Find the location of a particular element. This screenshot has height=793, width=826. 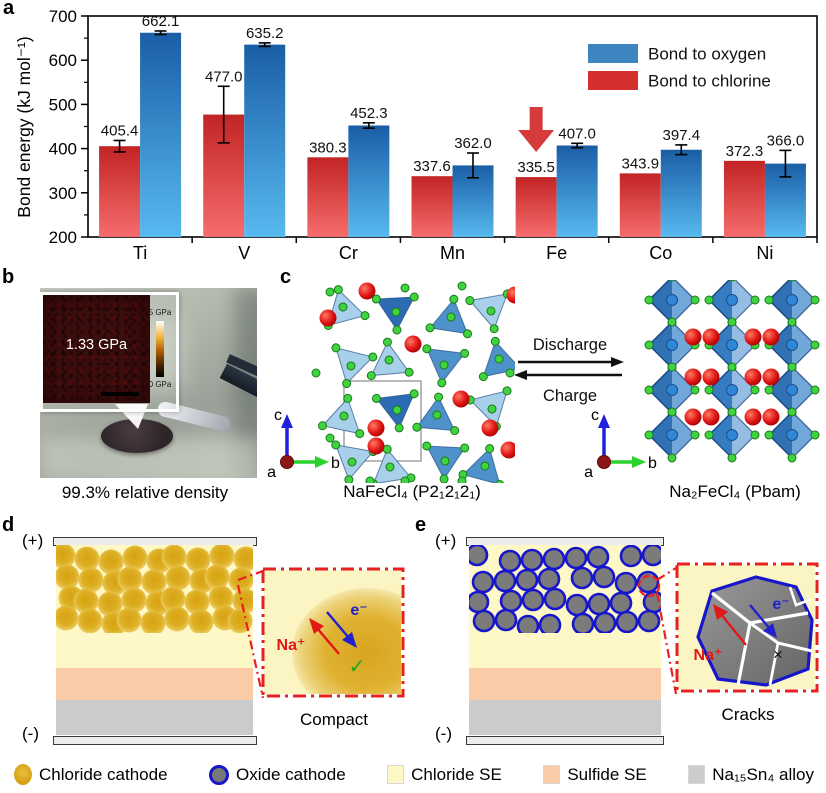

cracked-particle-drawing: Na⁺ e⁻ × is located at coordinates (754, 631).